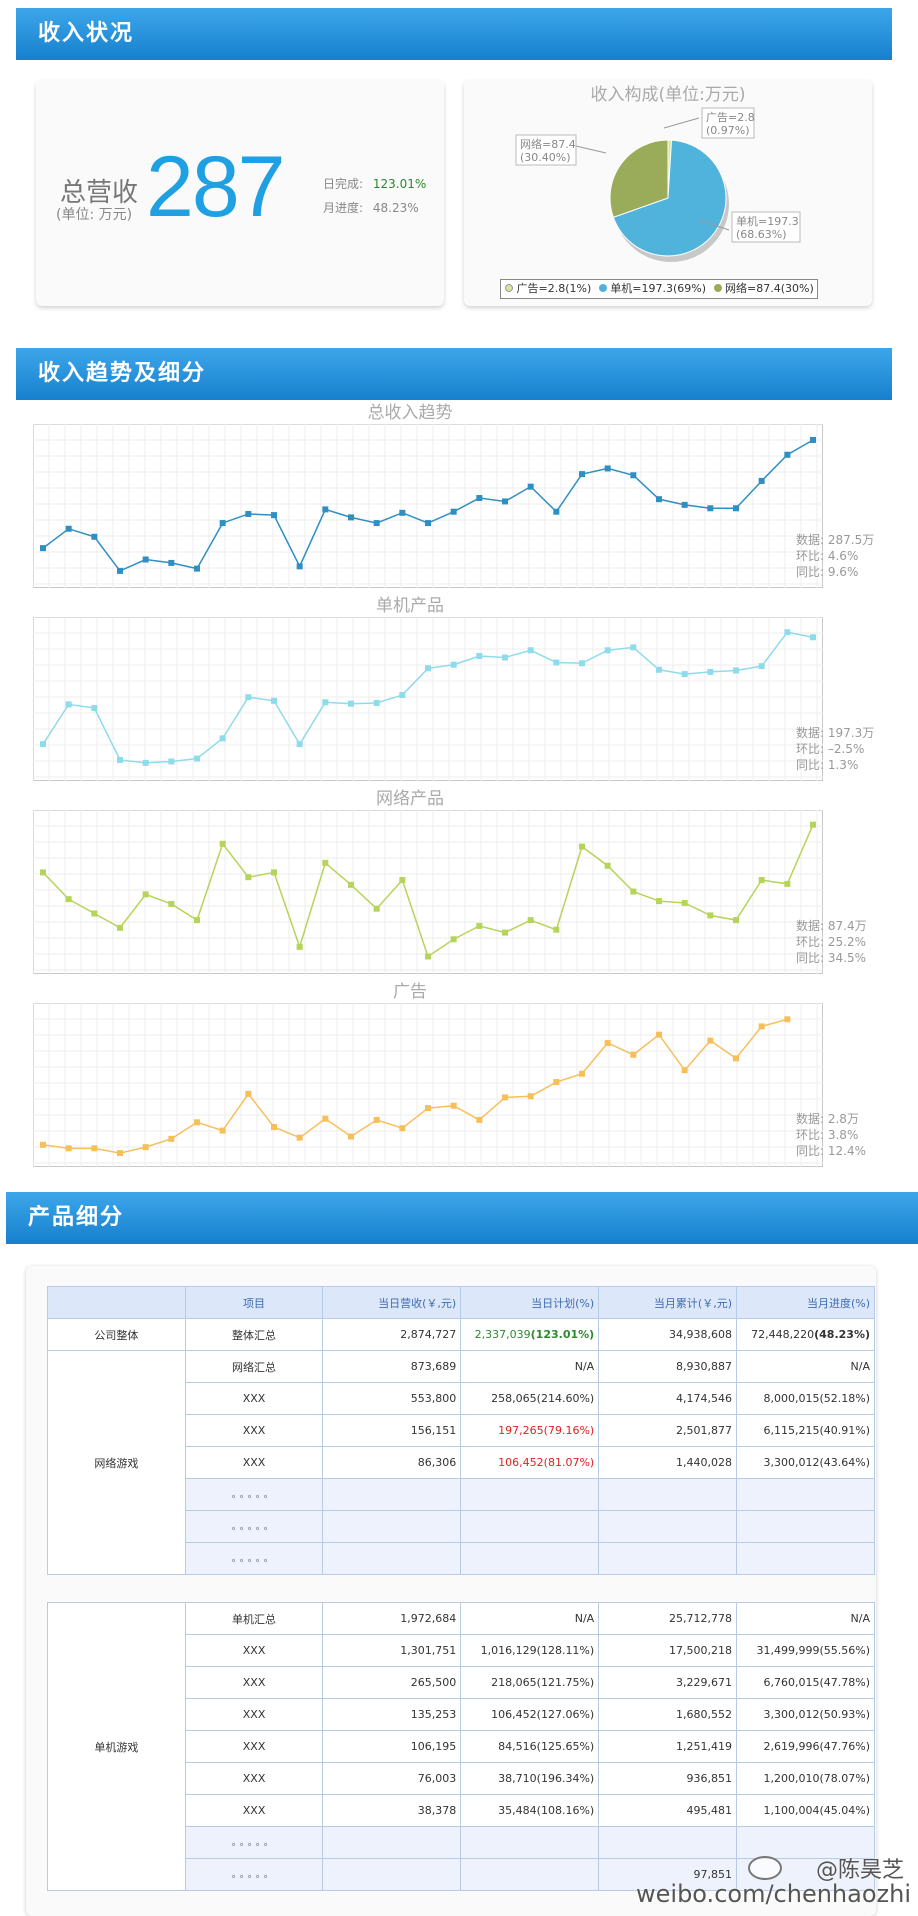  I want to click on callout-single-2: (68.63%), so click(761, 234).